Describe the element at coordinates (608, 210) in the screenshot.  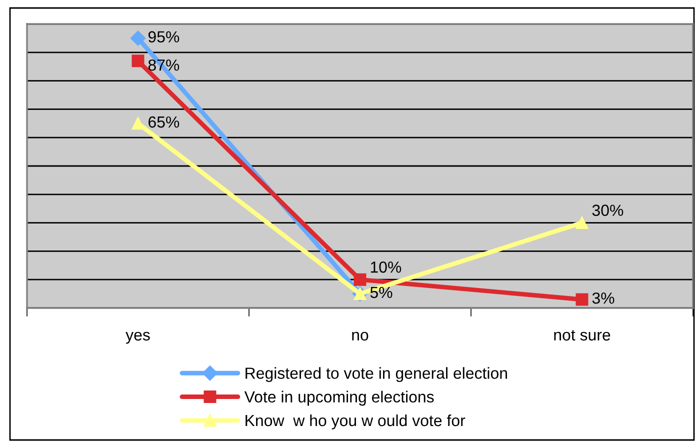
I see `data-label: 30%` at that location.